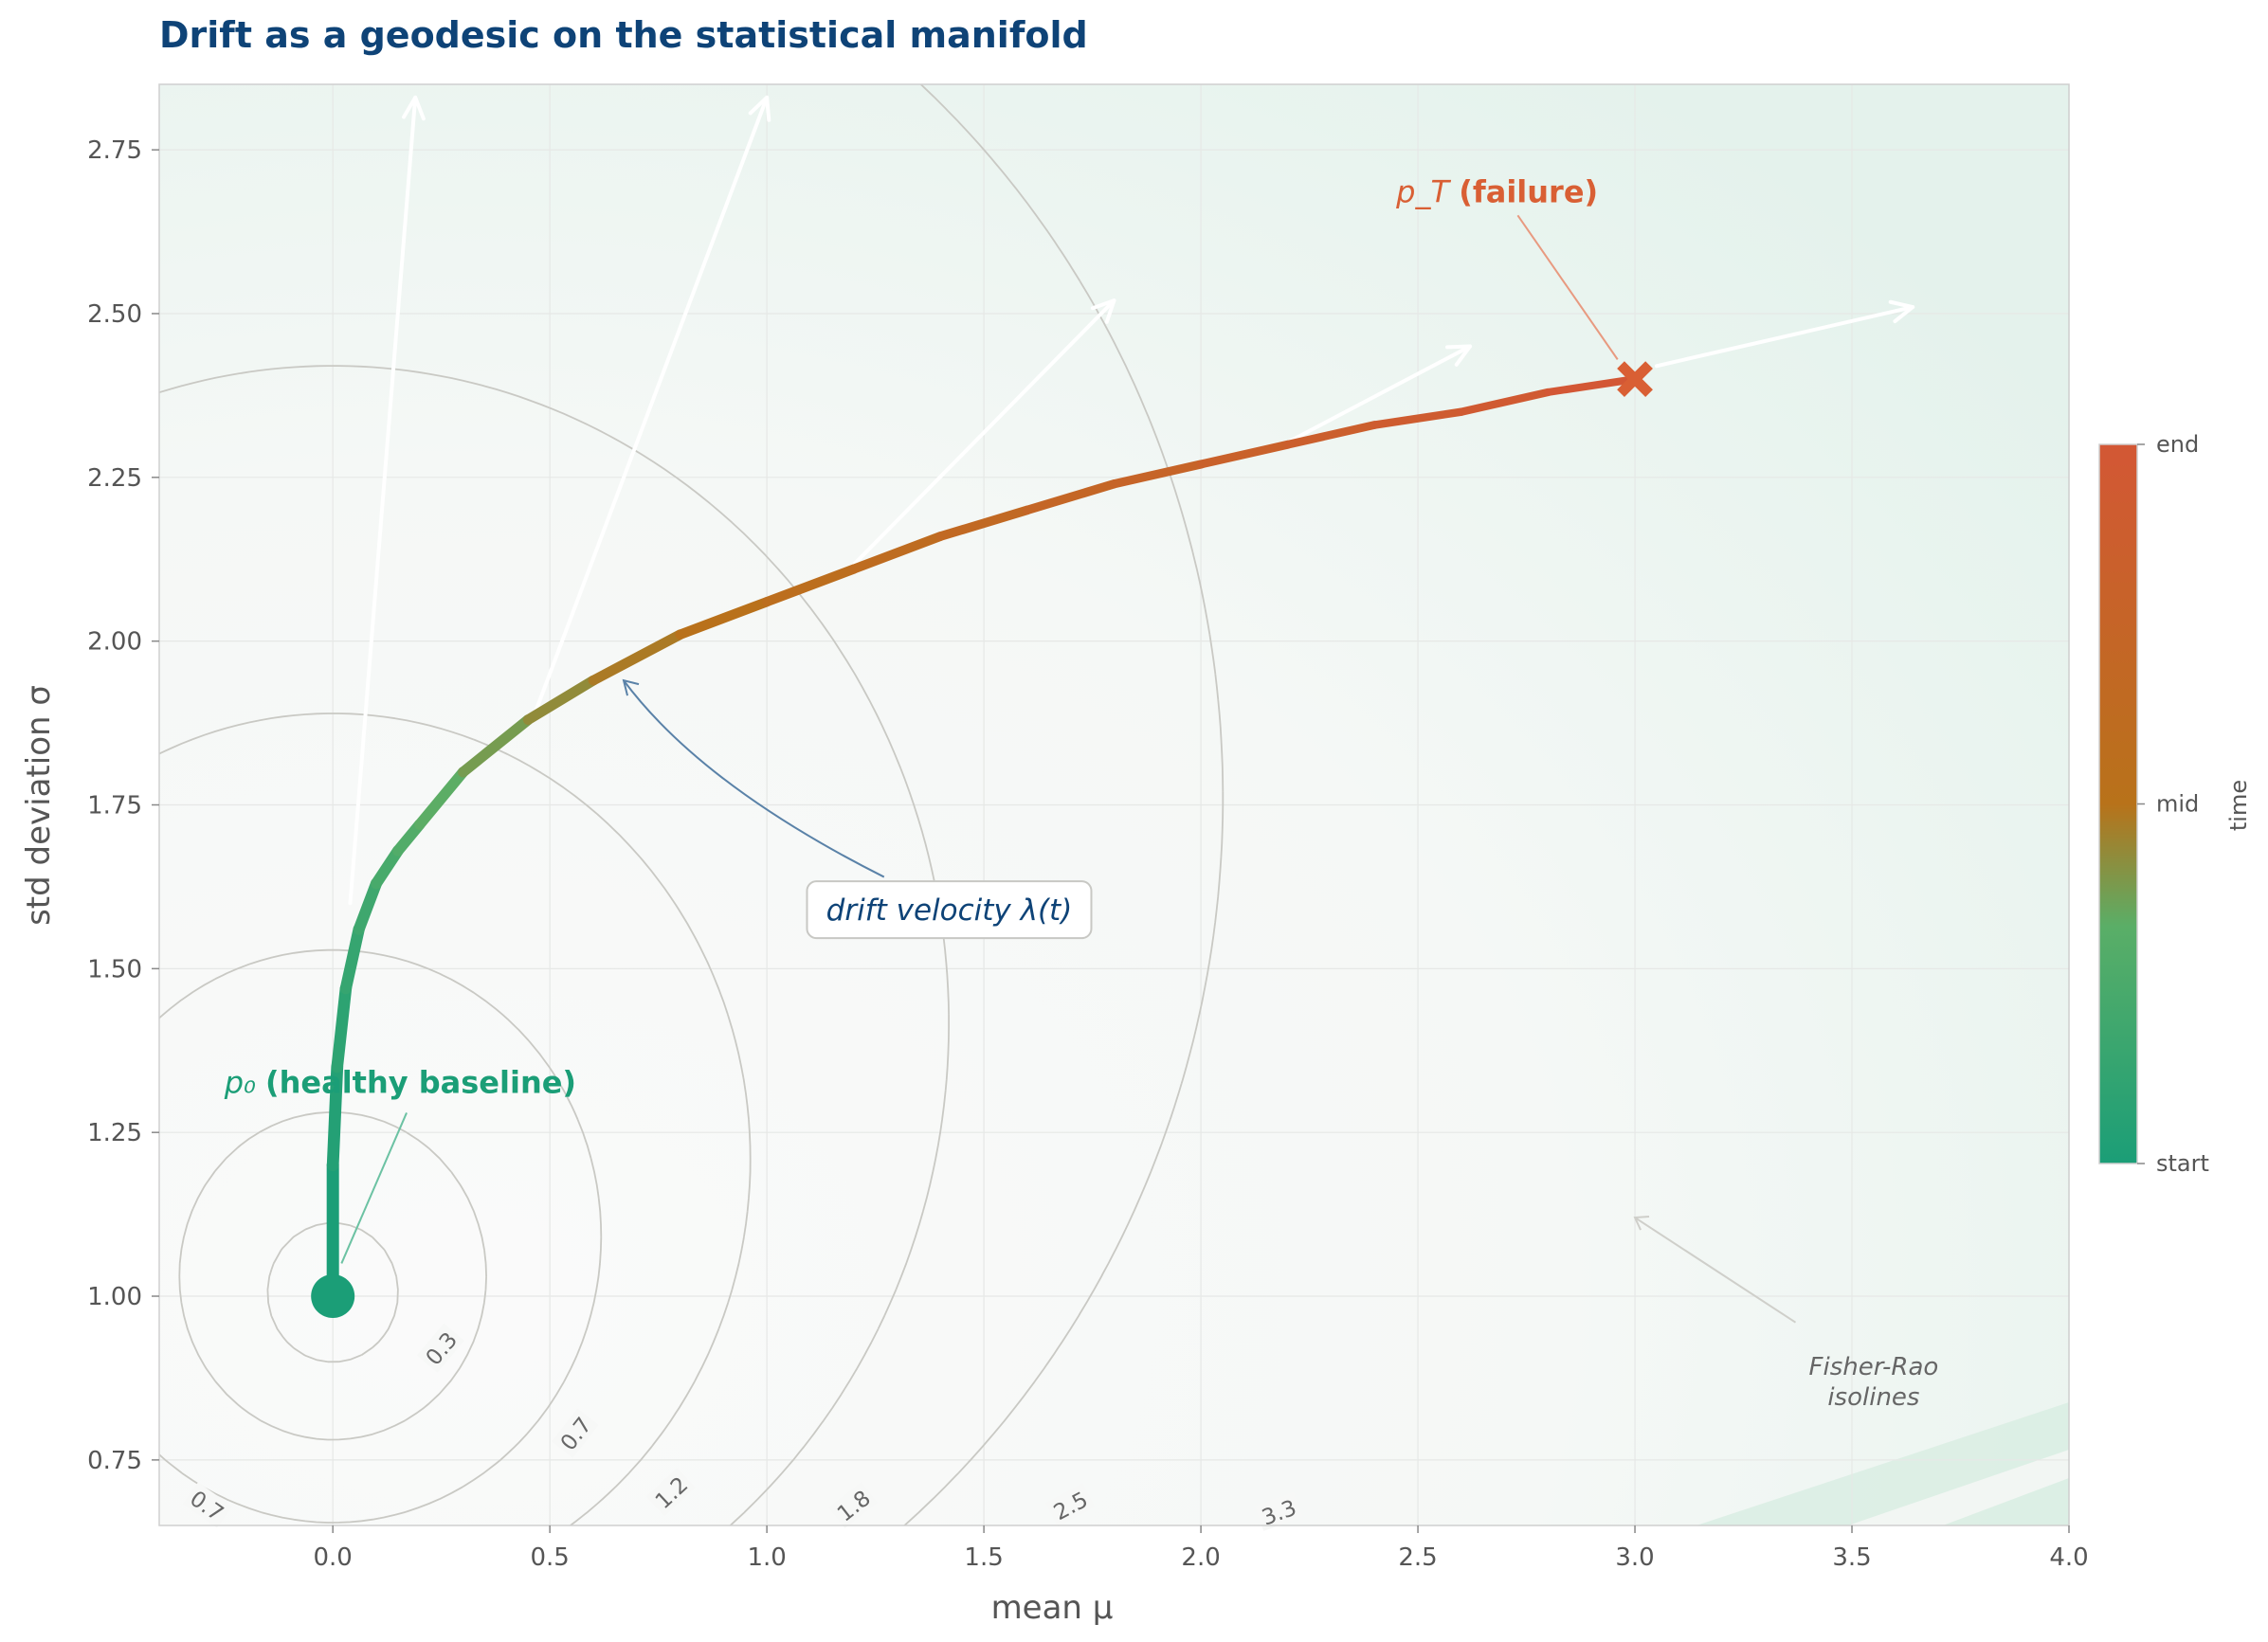 The height and width of the screenshot is (1642, 2268). Describe the element at coordinates (2238, 806) in the screenshot. I see `colorbar-label: time` at that location.